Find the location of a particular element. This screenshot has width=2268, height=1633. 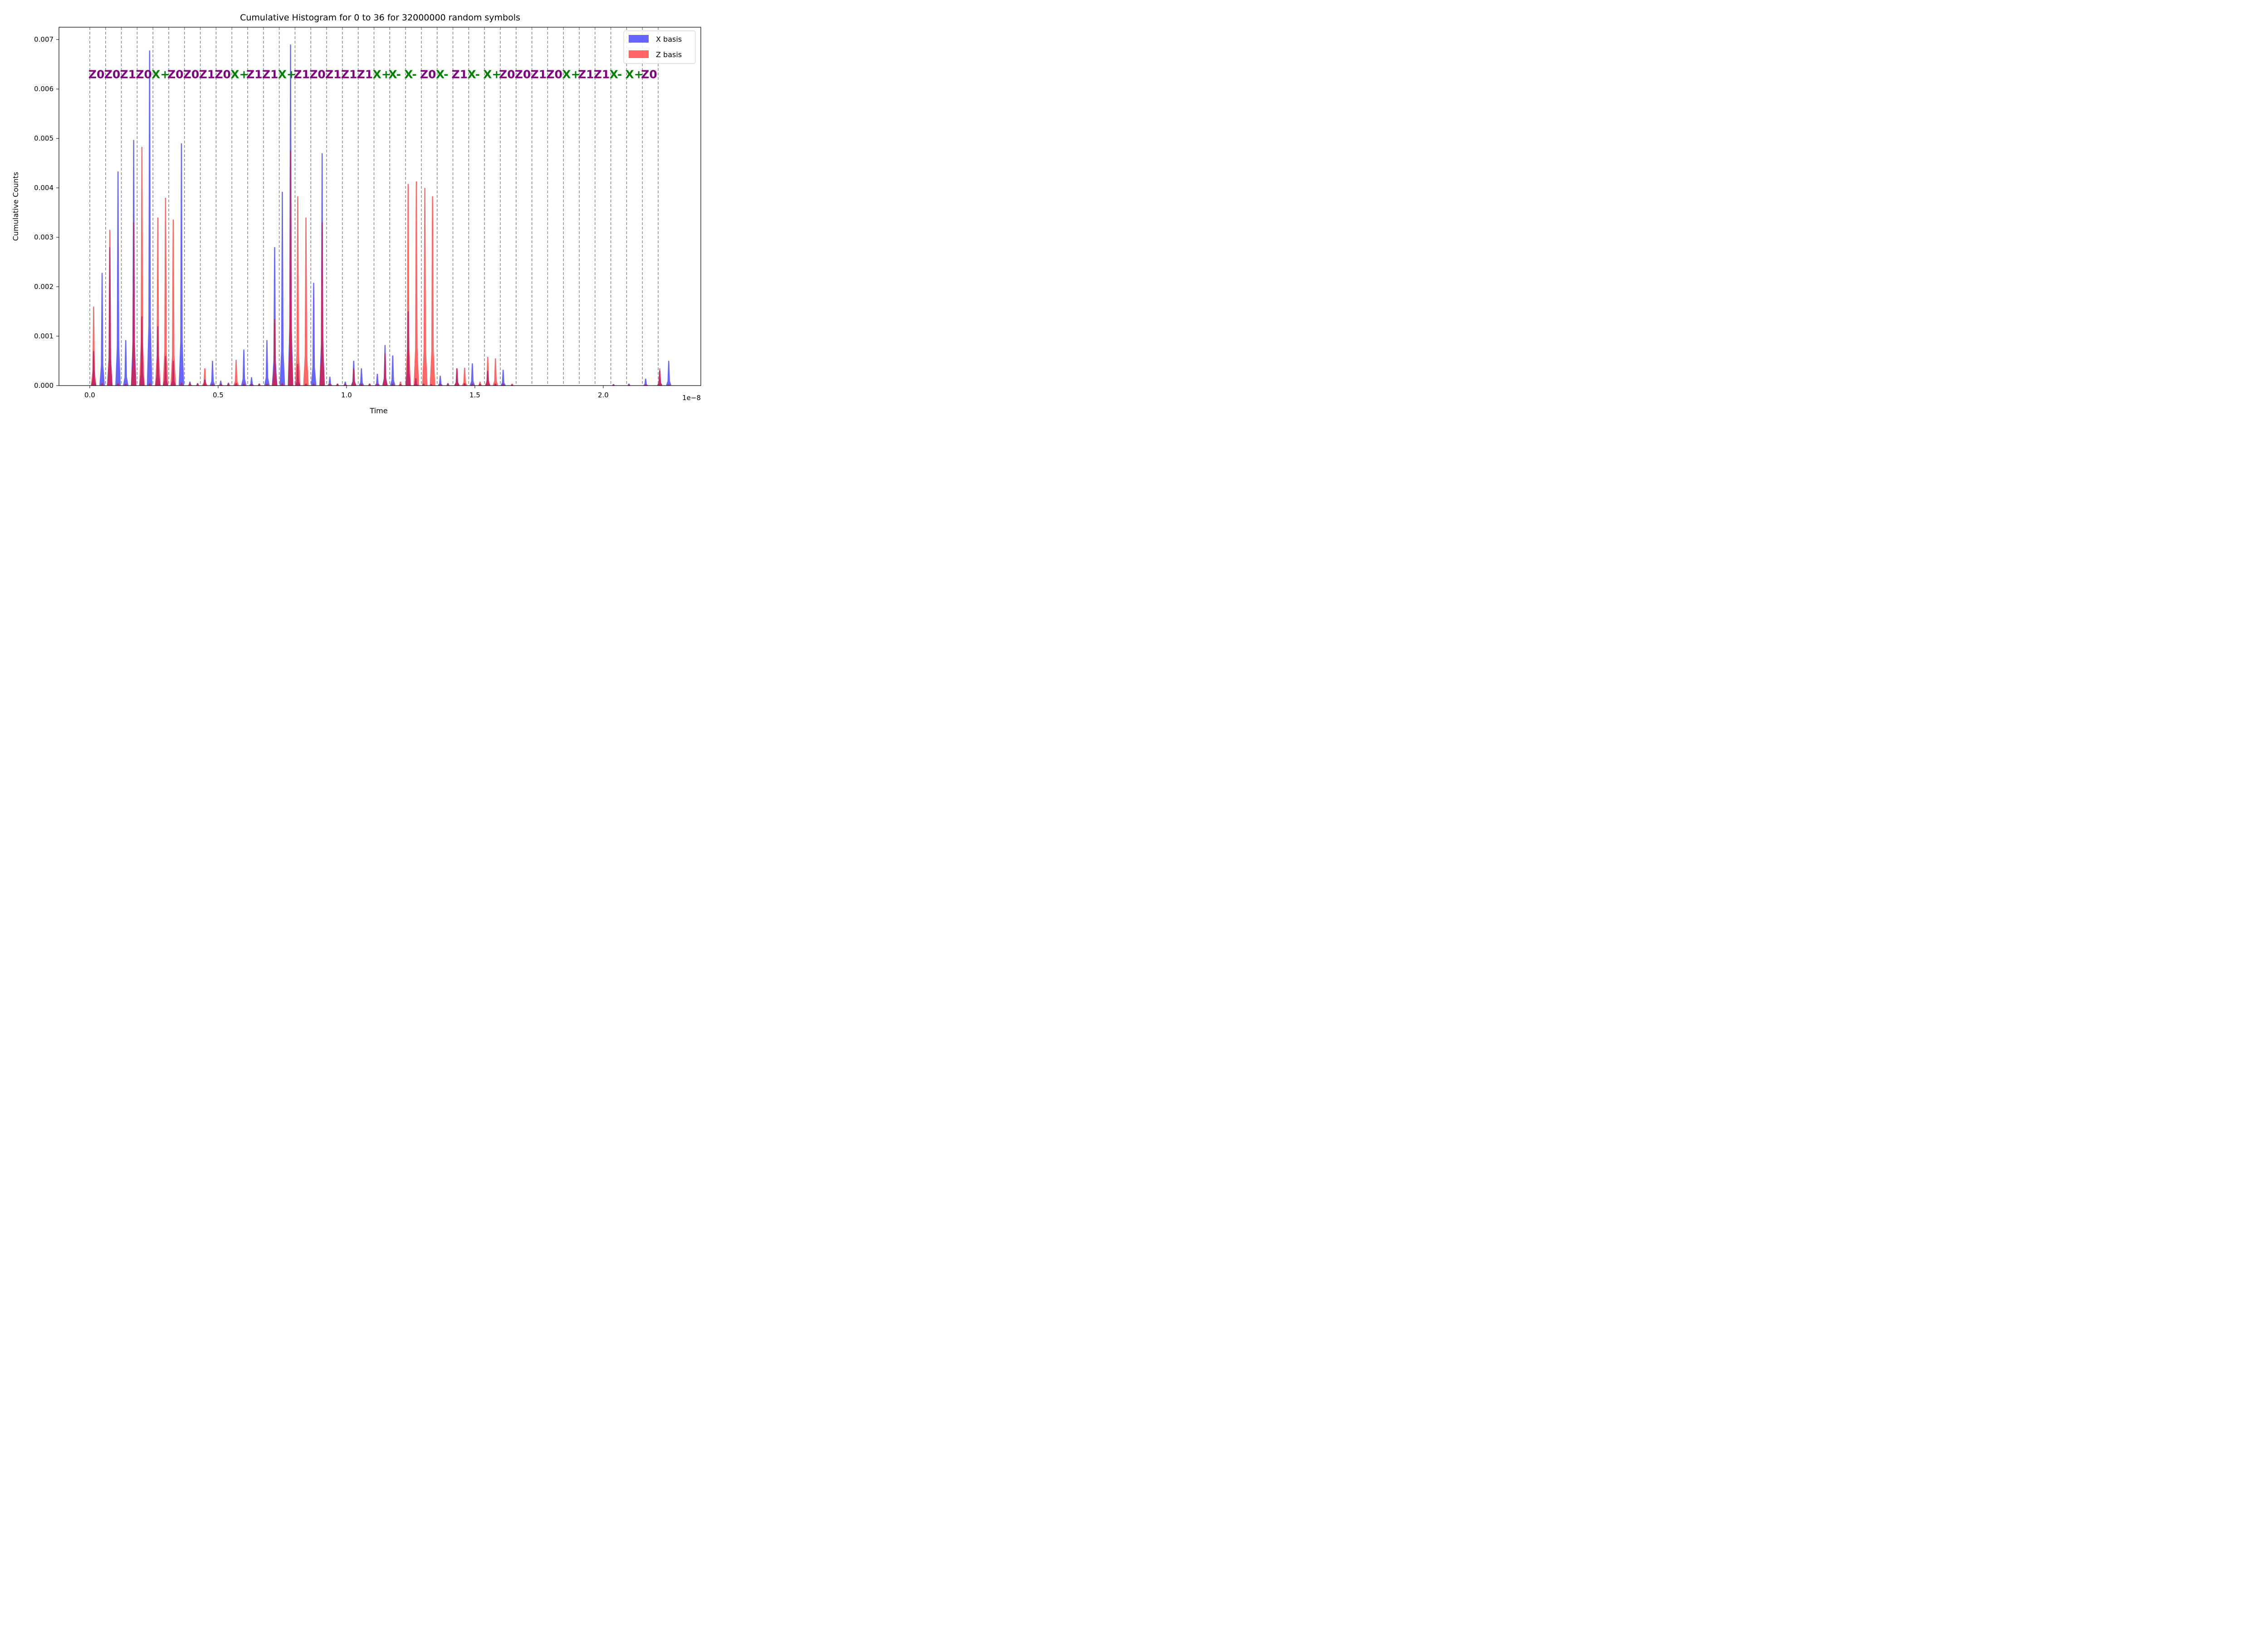

plot-series is located at coordinates (381, 215).